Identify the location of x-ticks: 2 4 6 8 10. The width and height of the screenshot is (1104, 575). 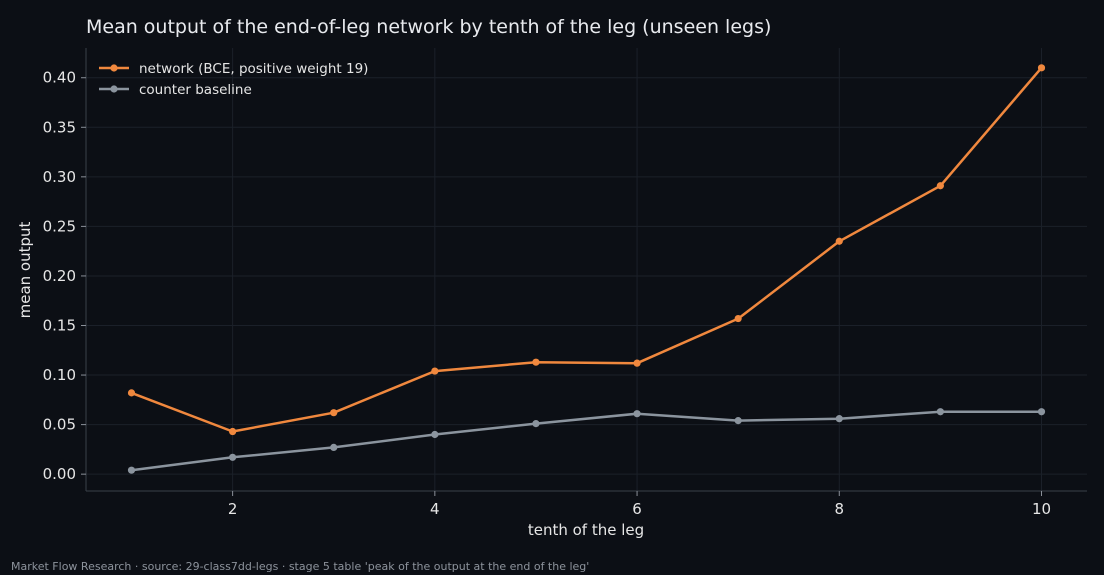
(639, 504).